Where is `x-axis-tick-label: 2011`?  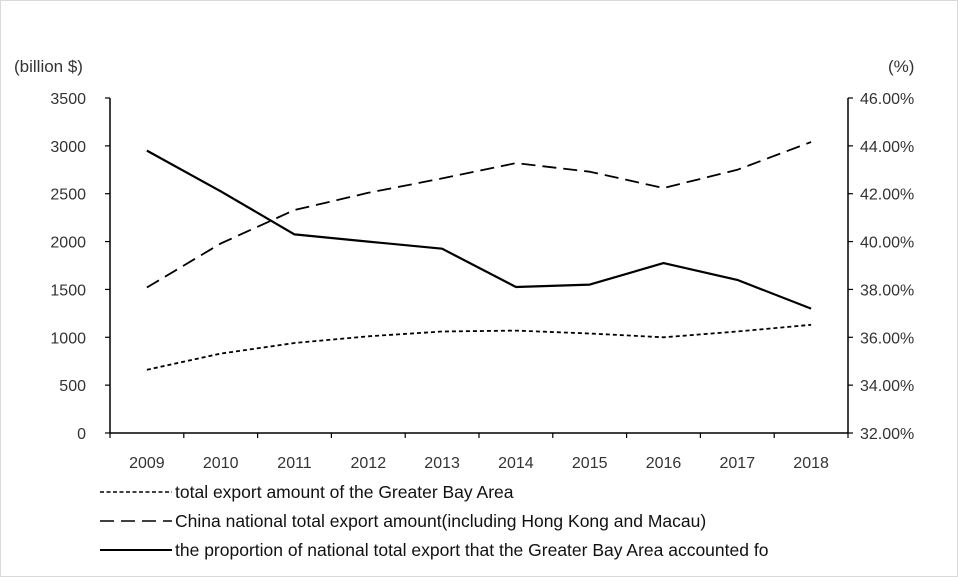
x-axis-tick-label: 2011 is located at coordinates (294, 463).